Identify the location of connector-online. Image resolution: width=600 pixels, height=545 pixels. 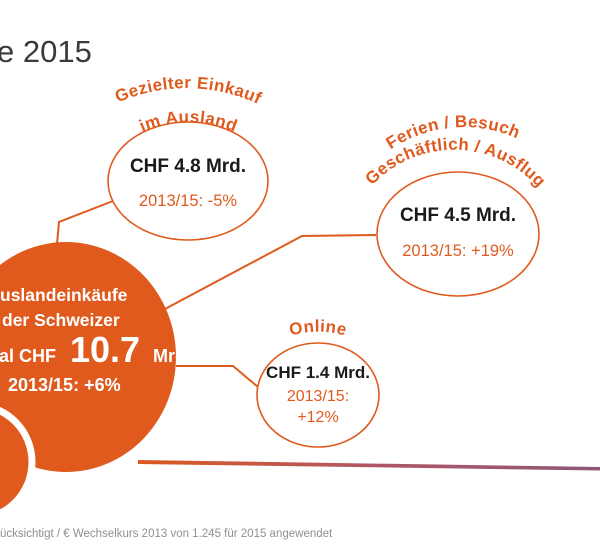
(217, 376).